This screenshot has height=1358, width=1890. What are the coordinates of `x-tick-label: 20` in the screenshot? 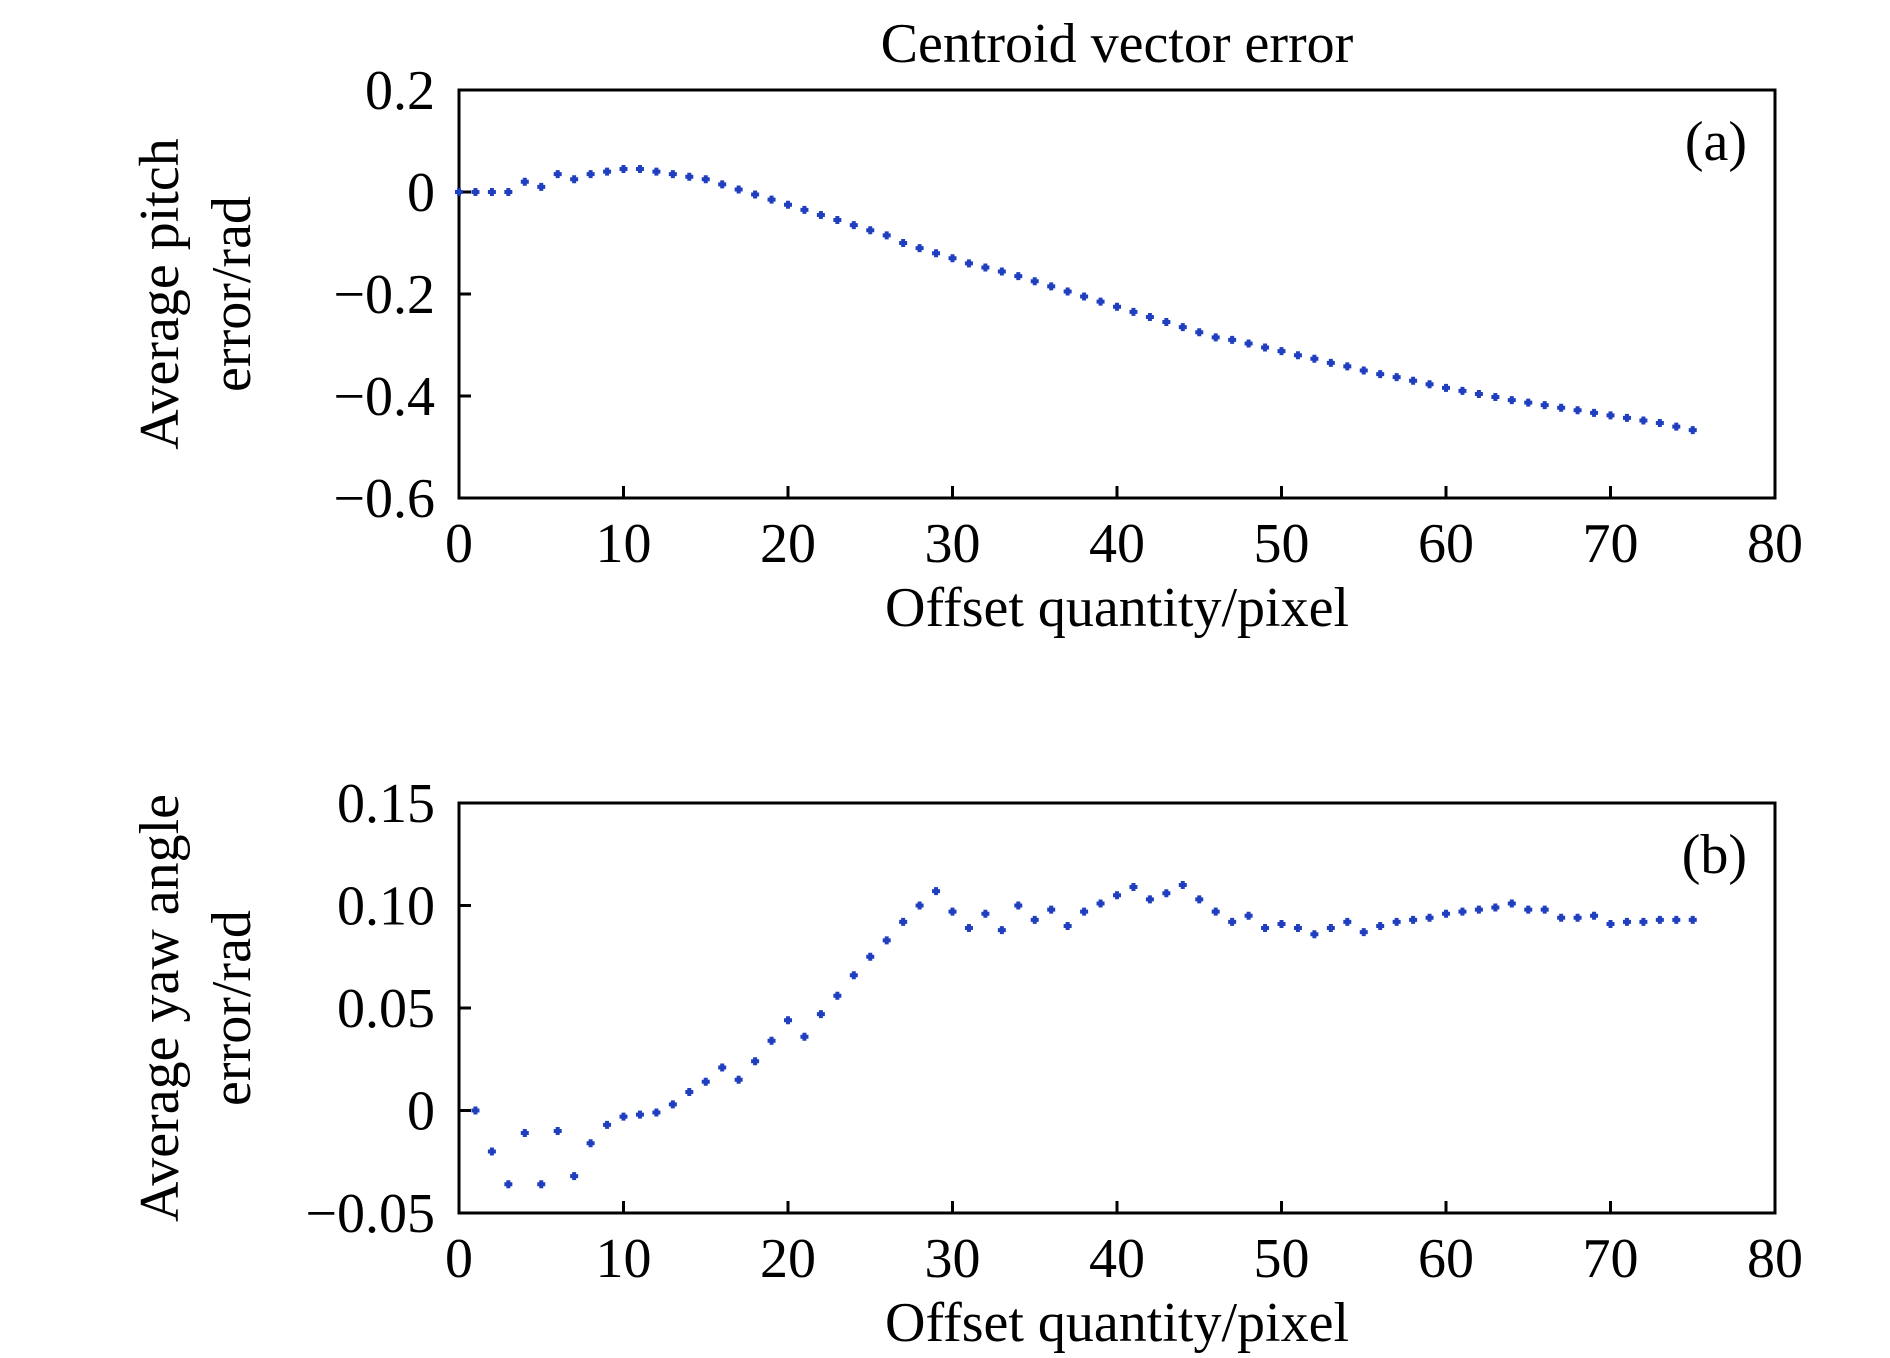 It's located at (788, 544).